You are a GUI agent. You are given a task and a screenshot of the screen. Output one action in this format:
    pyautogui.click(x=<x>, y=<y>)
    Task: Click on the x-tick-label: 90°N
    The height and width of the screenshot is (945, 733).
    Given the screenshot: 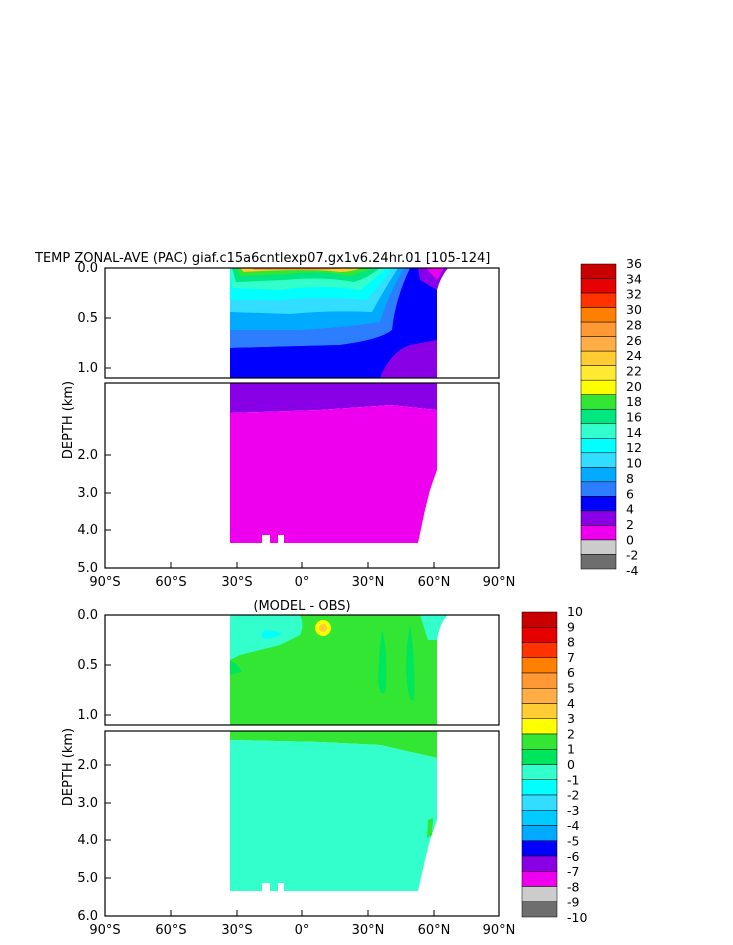 What is the action you would take?
    pyautogui.click(x=499, y=582)
    